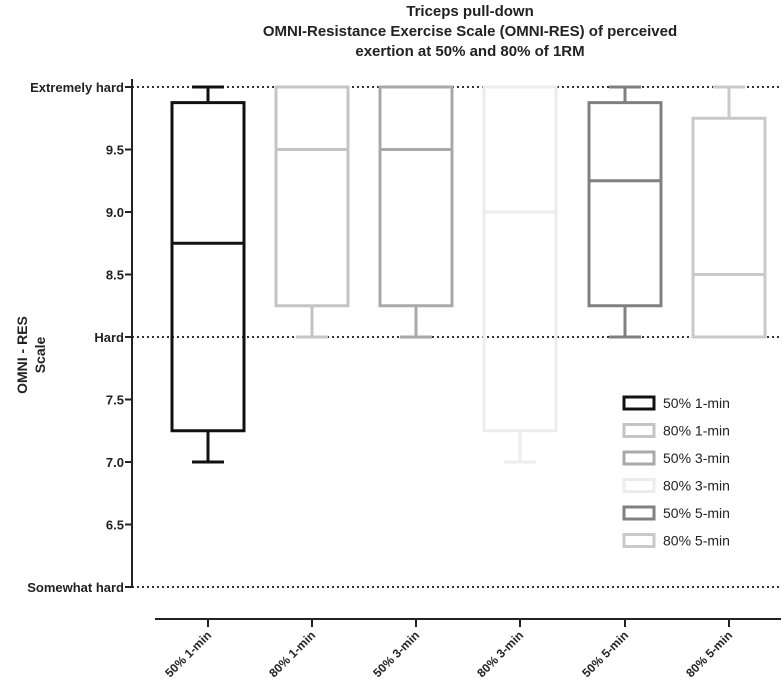 This screenshot has width=784, height=699. I want to click on y-tick-label: 8.5, so click(115, 275).